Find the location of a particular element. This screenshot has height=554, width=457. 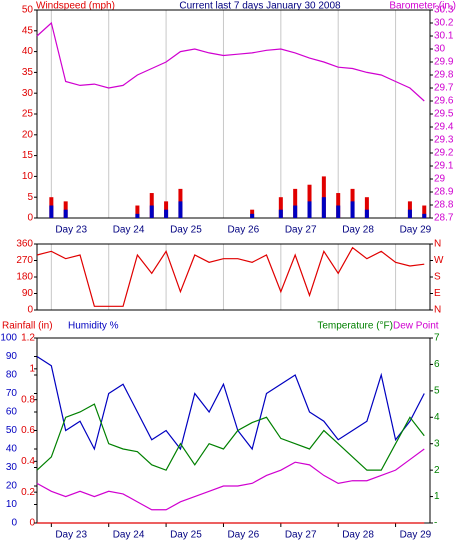

y2-tick-label: 30 is located at coordinates (440, 49).